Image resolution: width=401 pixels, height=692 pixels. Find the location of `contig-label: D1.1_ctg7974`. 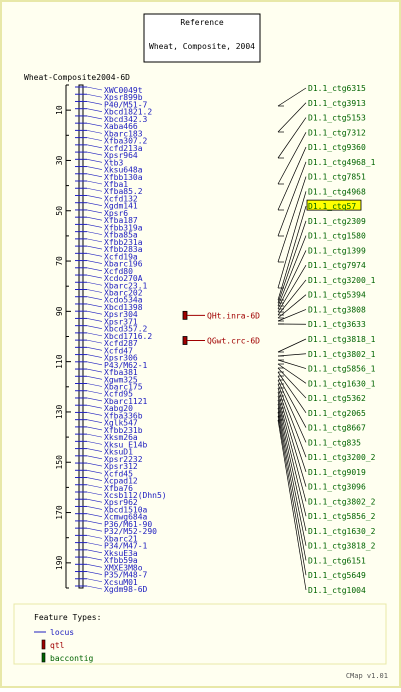

contig-label: D1.1_ctg7974 is located at coordinates (337, 265).